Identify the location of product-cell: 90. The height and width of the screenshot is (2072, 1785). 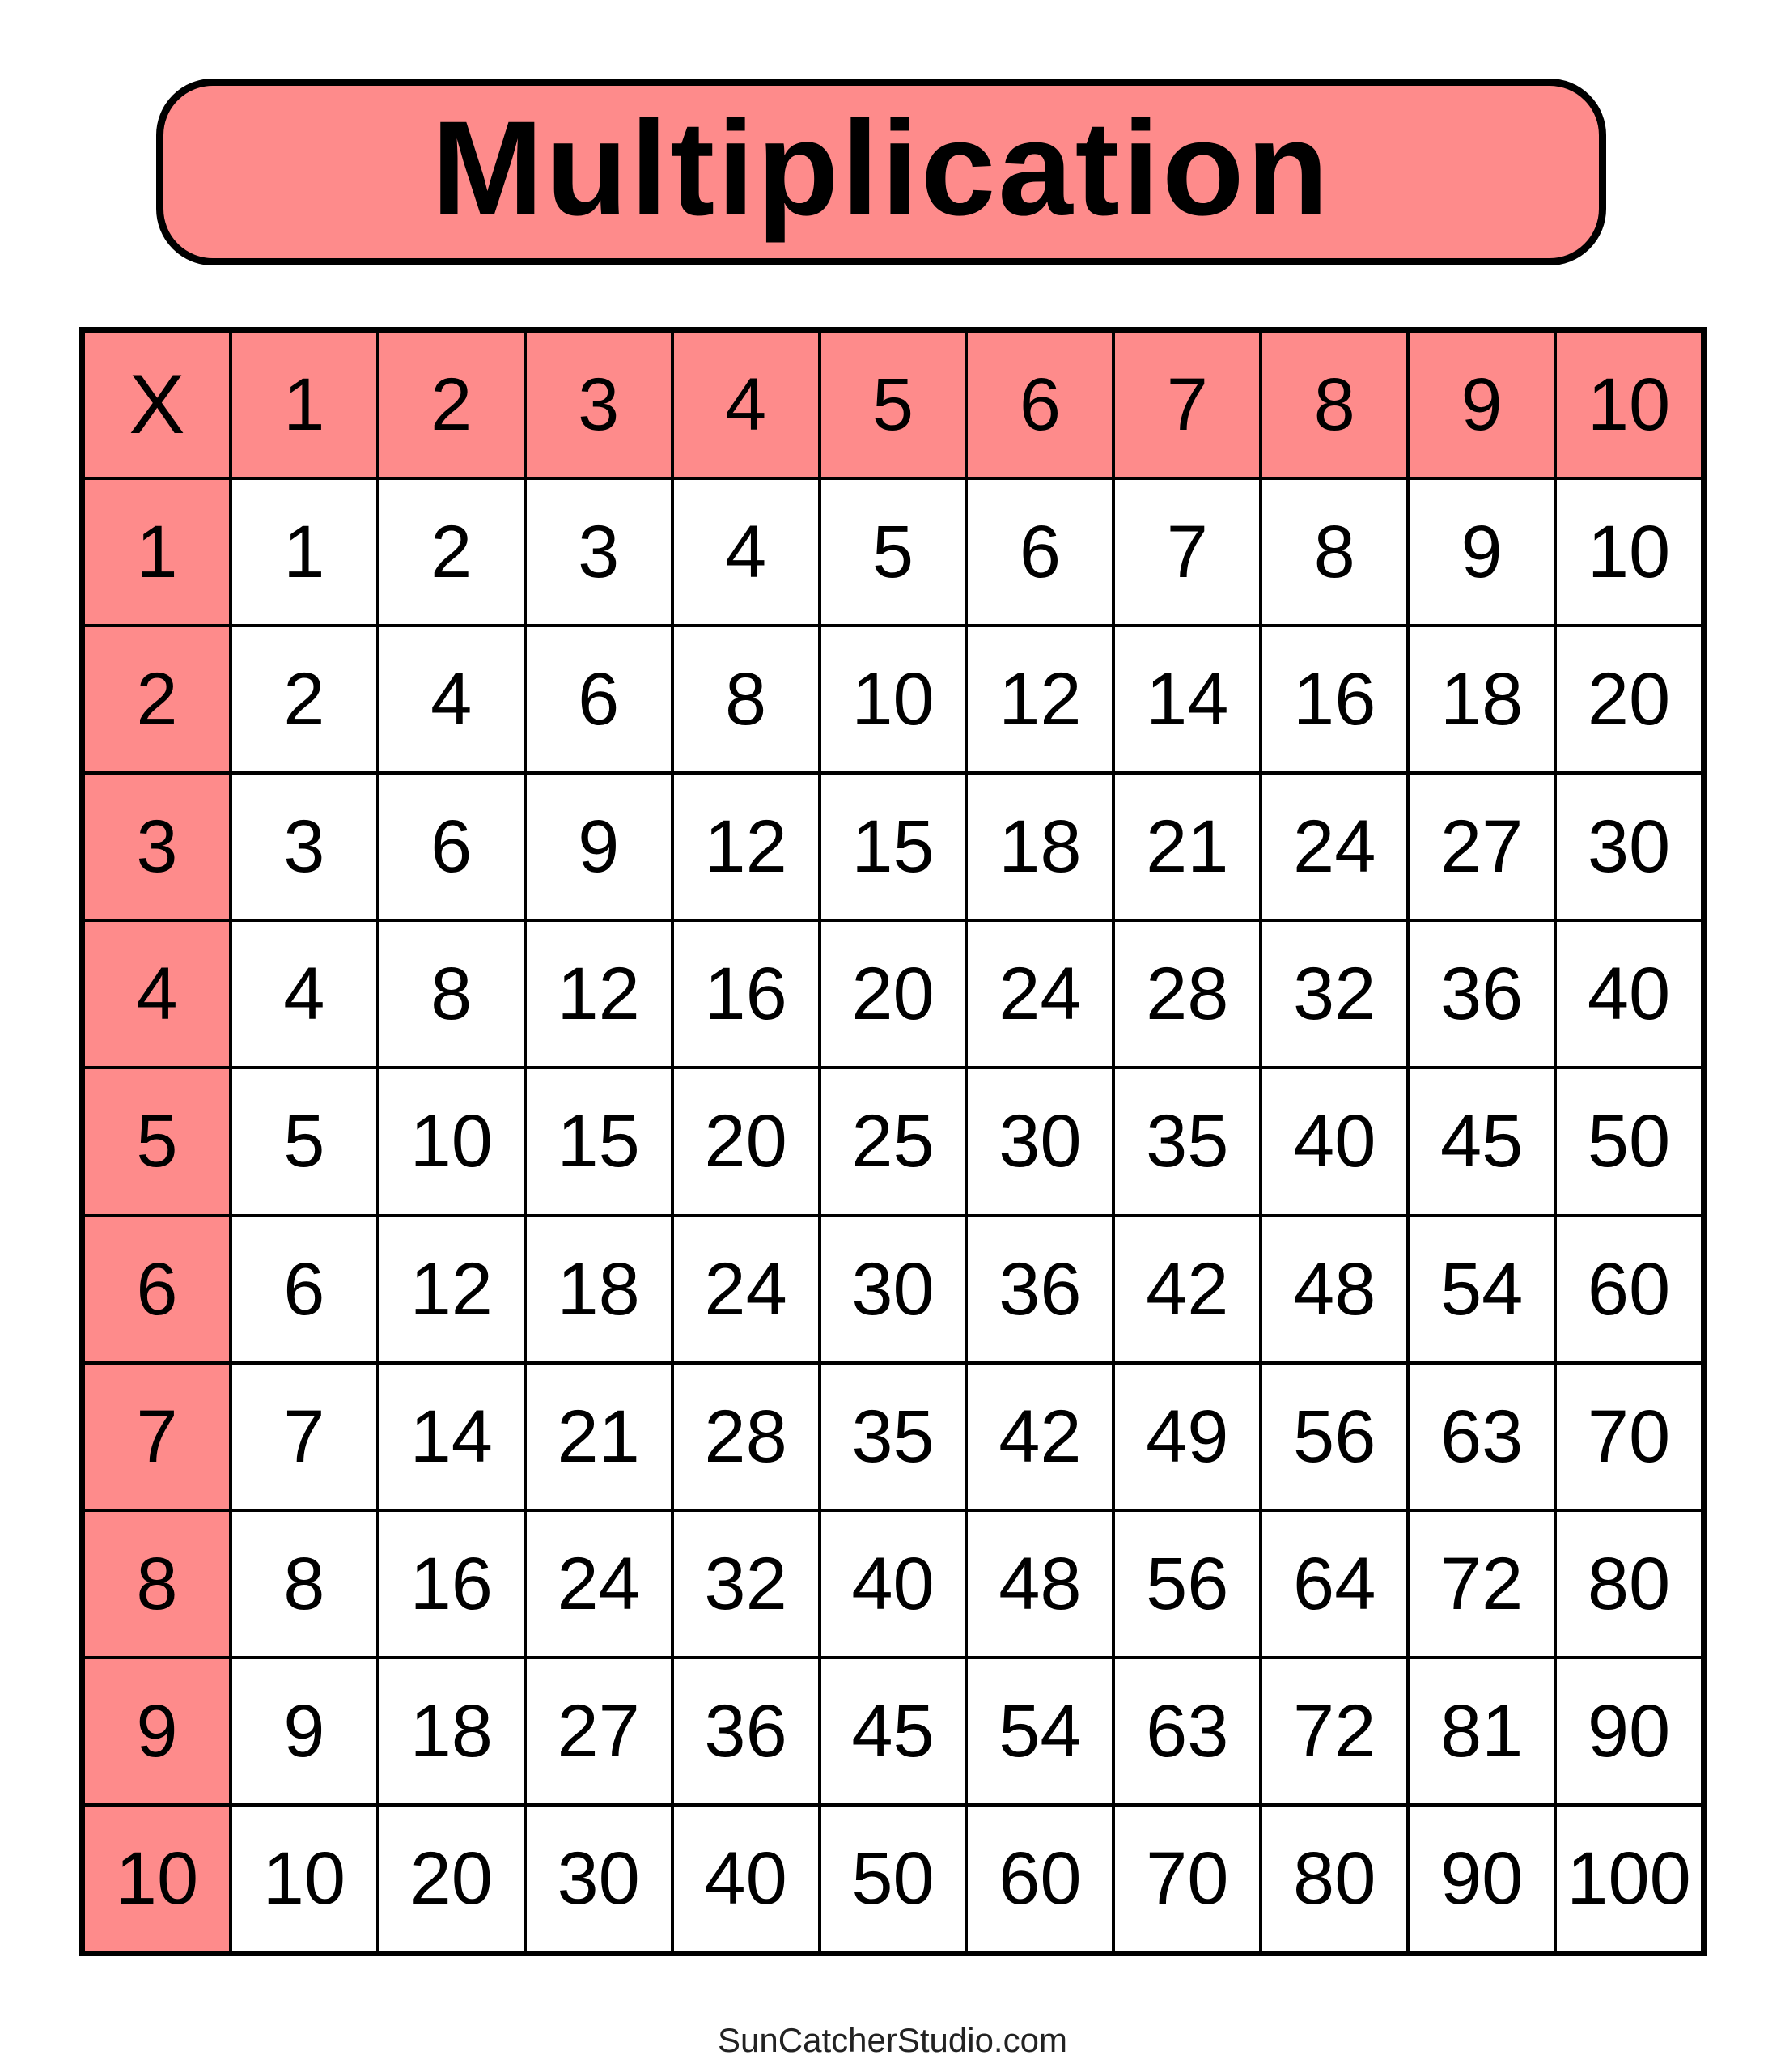
(1629, 1730).